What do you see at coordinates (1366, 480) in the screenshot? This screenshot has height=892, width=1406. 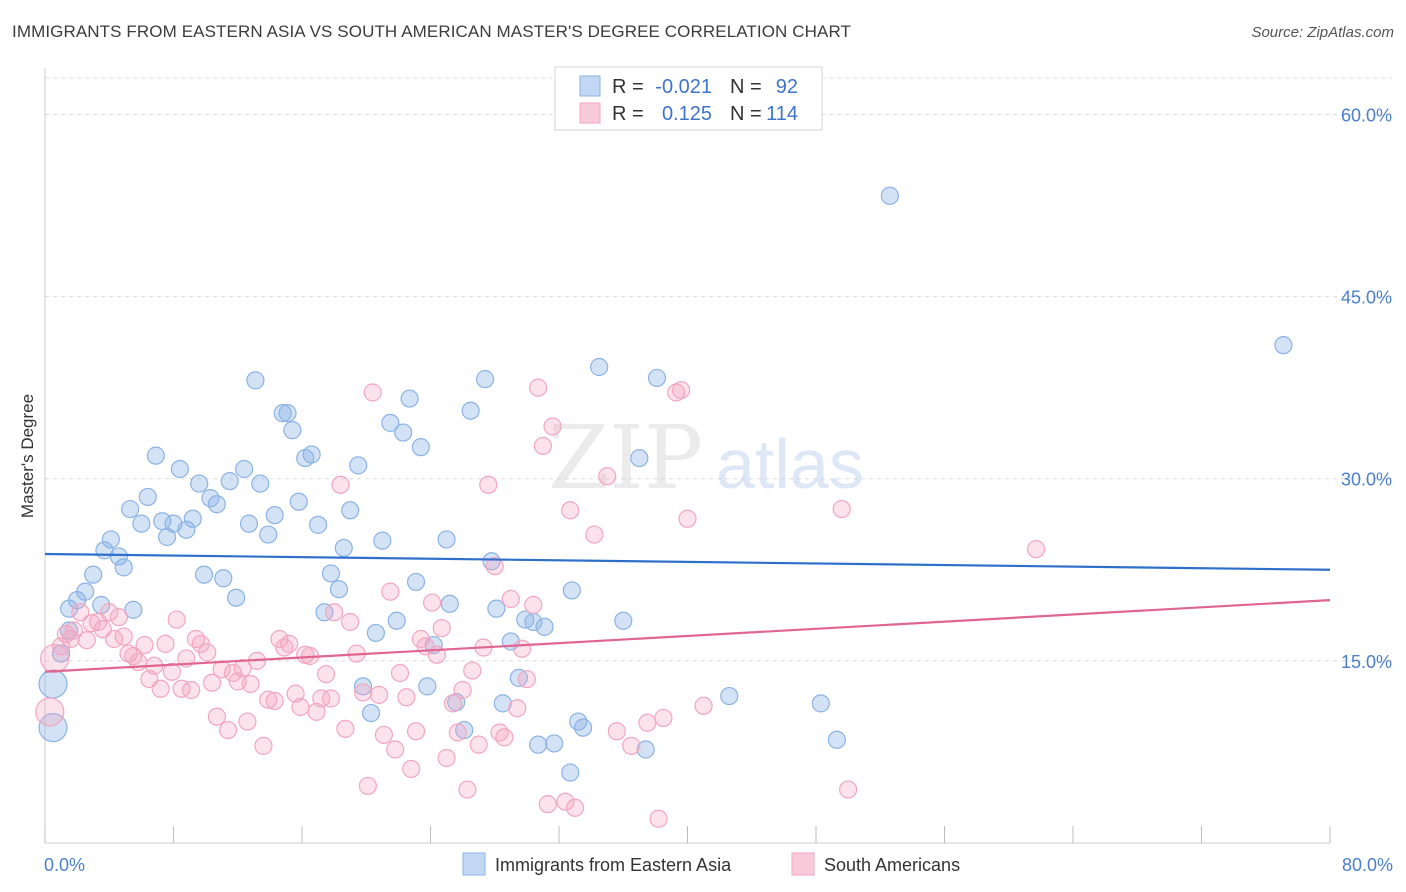 I see `y-tick-label-1: 30.0%` at bounding box center [1366, 480].